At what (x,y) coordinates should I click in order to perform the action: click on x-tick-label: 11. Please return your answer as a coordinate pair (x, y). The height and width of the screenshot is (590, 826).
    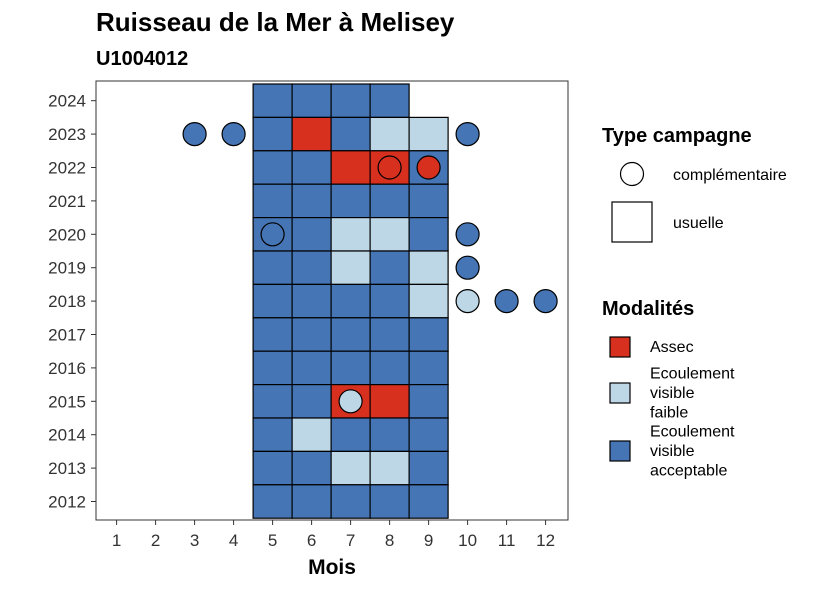
    Looking at the image, I should click on (507, 540).